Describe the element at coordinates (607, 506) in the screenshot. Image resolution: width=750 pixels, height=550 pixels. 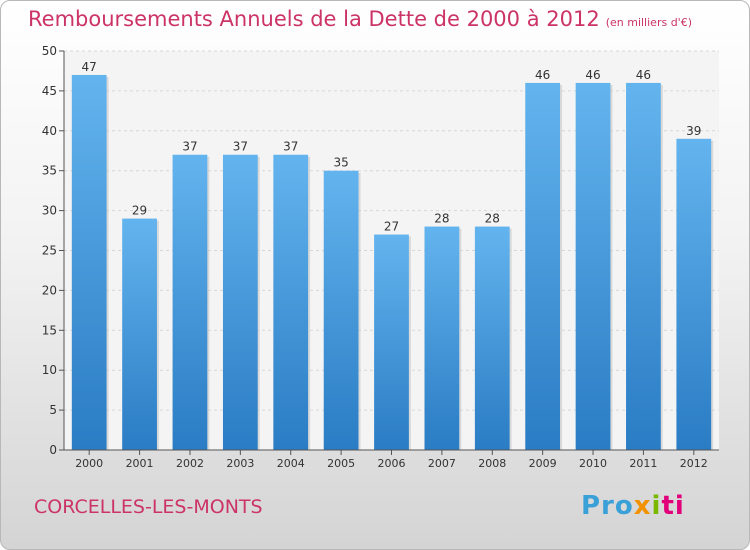
I see `logo-part-1: Pro` at that location.